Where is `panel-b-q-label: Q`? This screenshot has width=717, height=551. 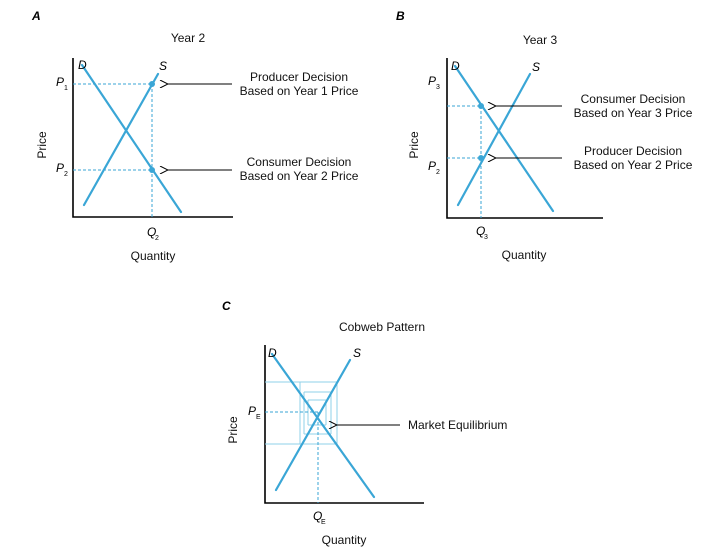
panel-b-q-label: Q is located at coordinates (480, 231).